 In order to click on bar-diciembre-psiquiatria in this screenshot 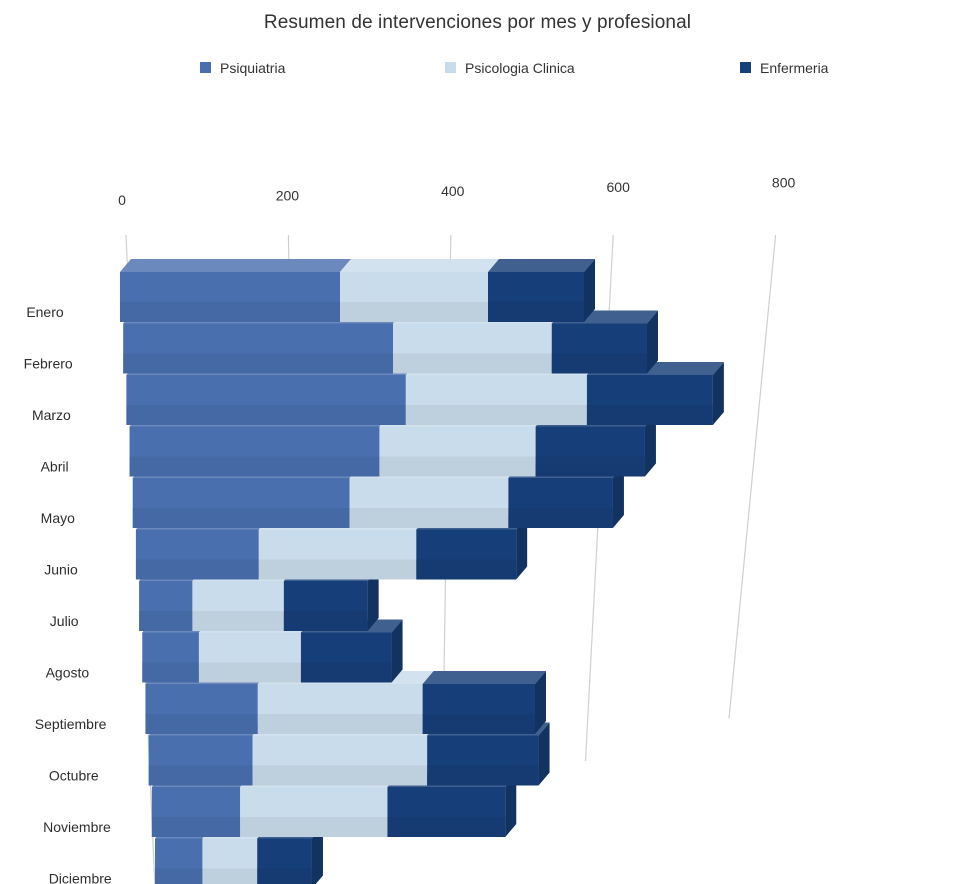, I will do `click(184, 854)`.